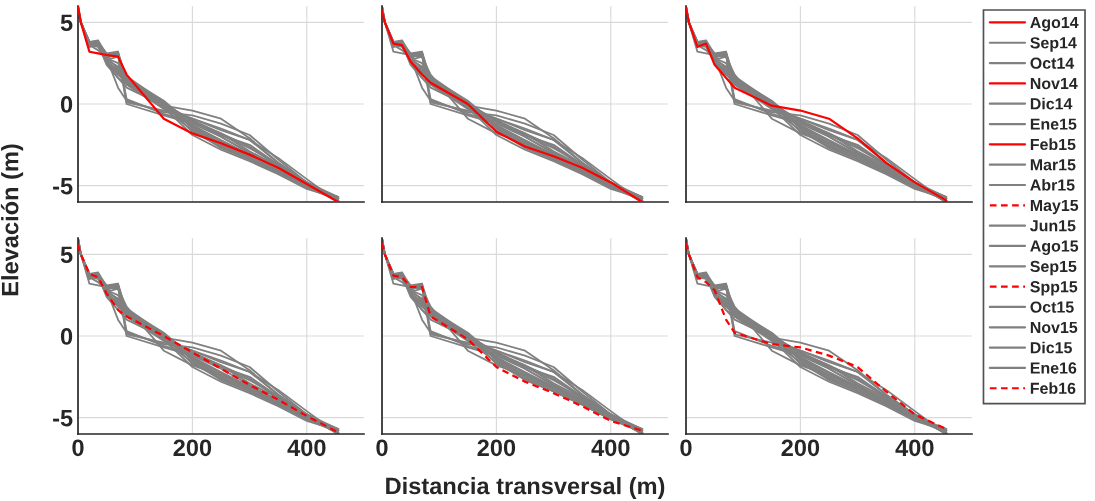 The height and width of the screenshot is (501, 1095). I want to click on legend-label: Jun15, so click(1053, 226).